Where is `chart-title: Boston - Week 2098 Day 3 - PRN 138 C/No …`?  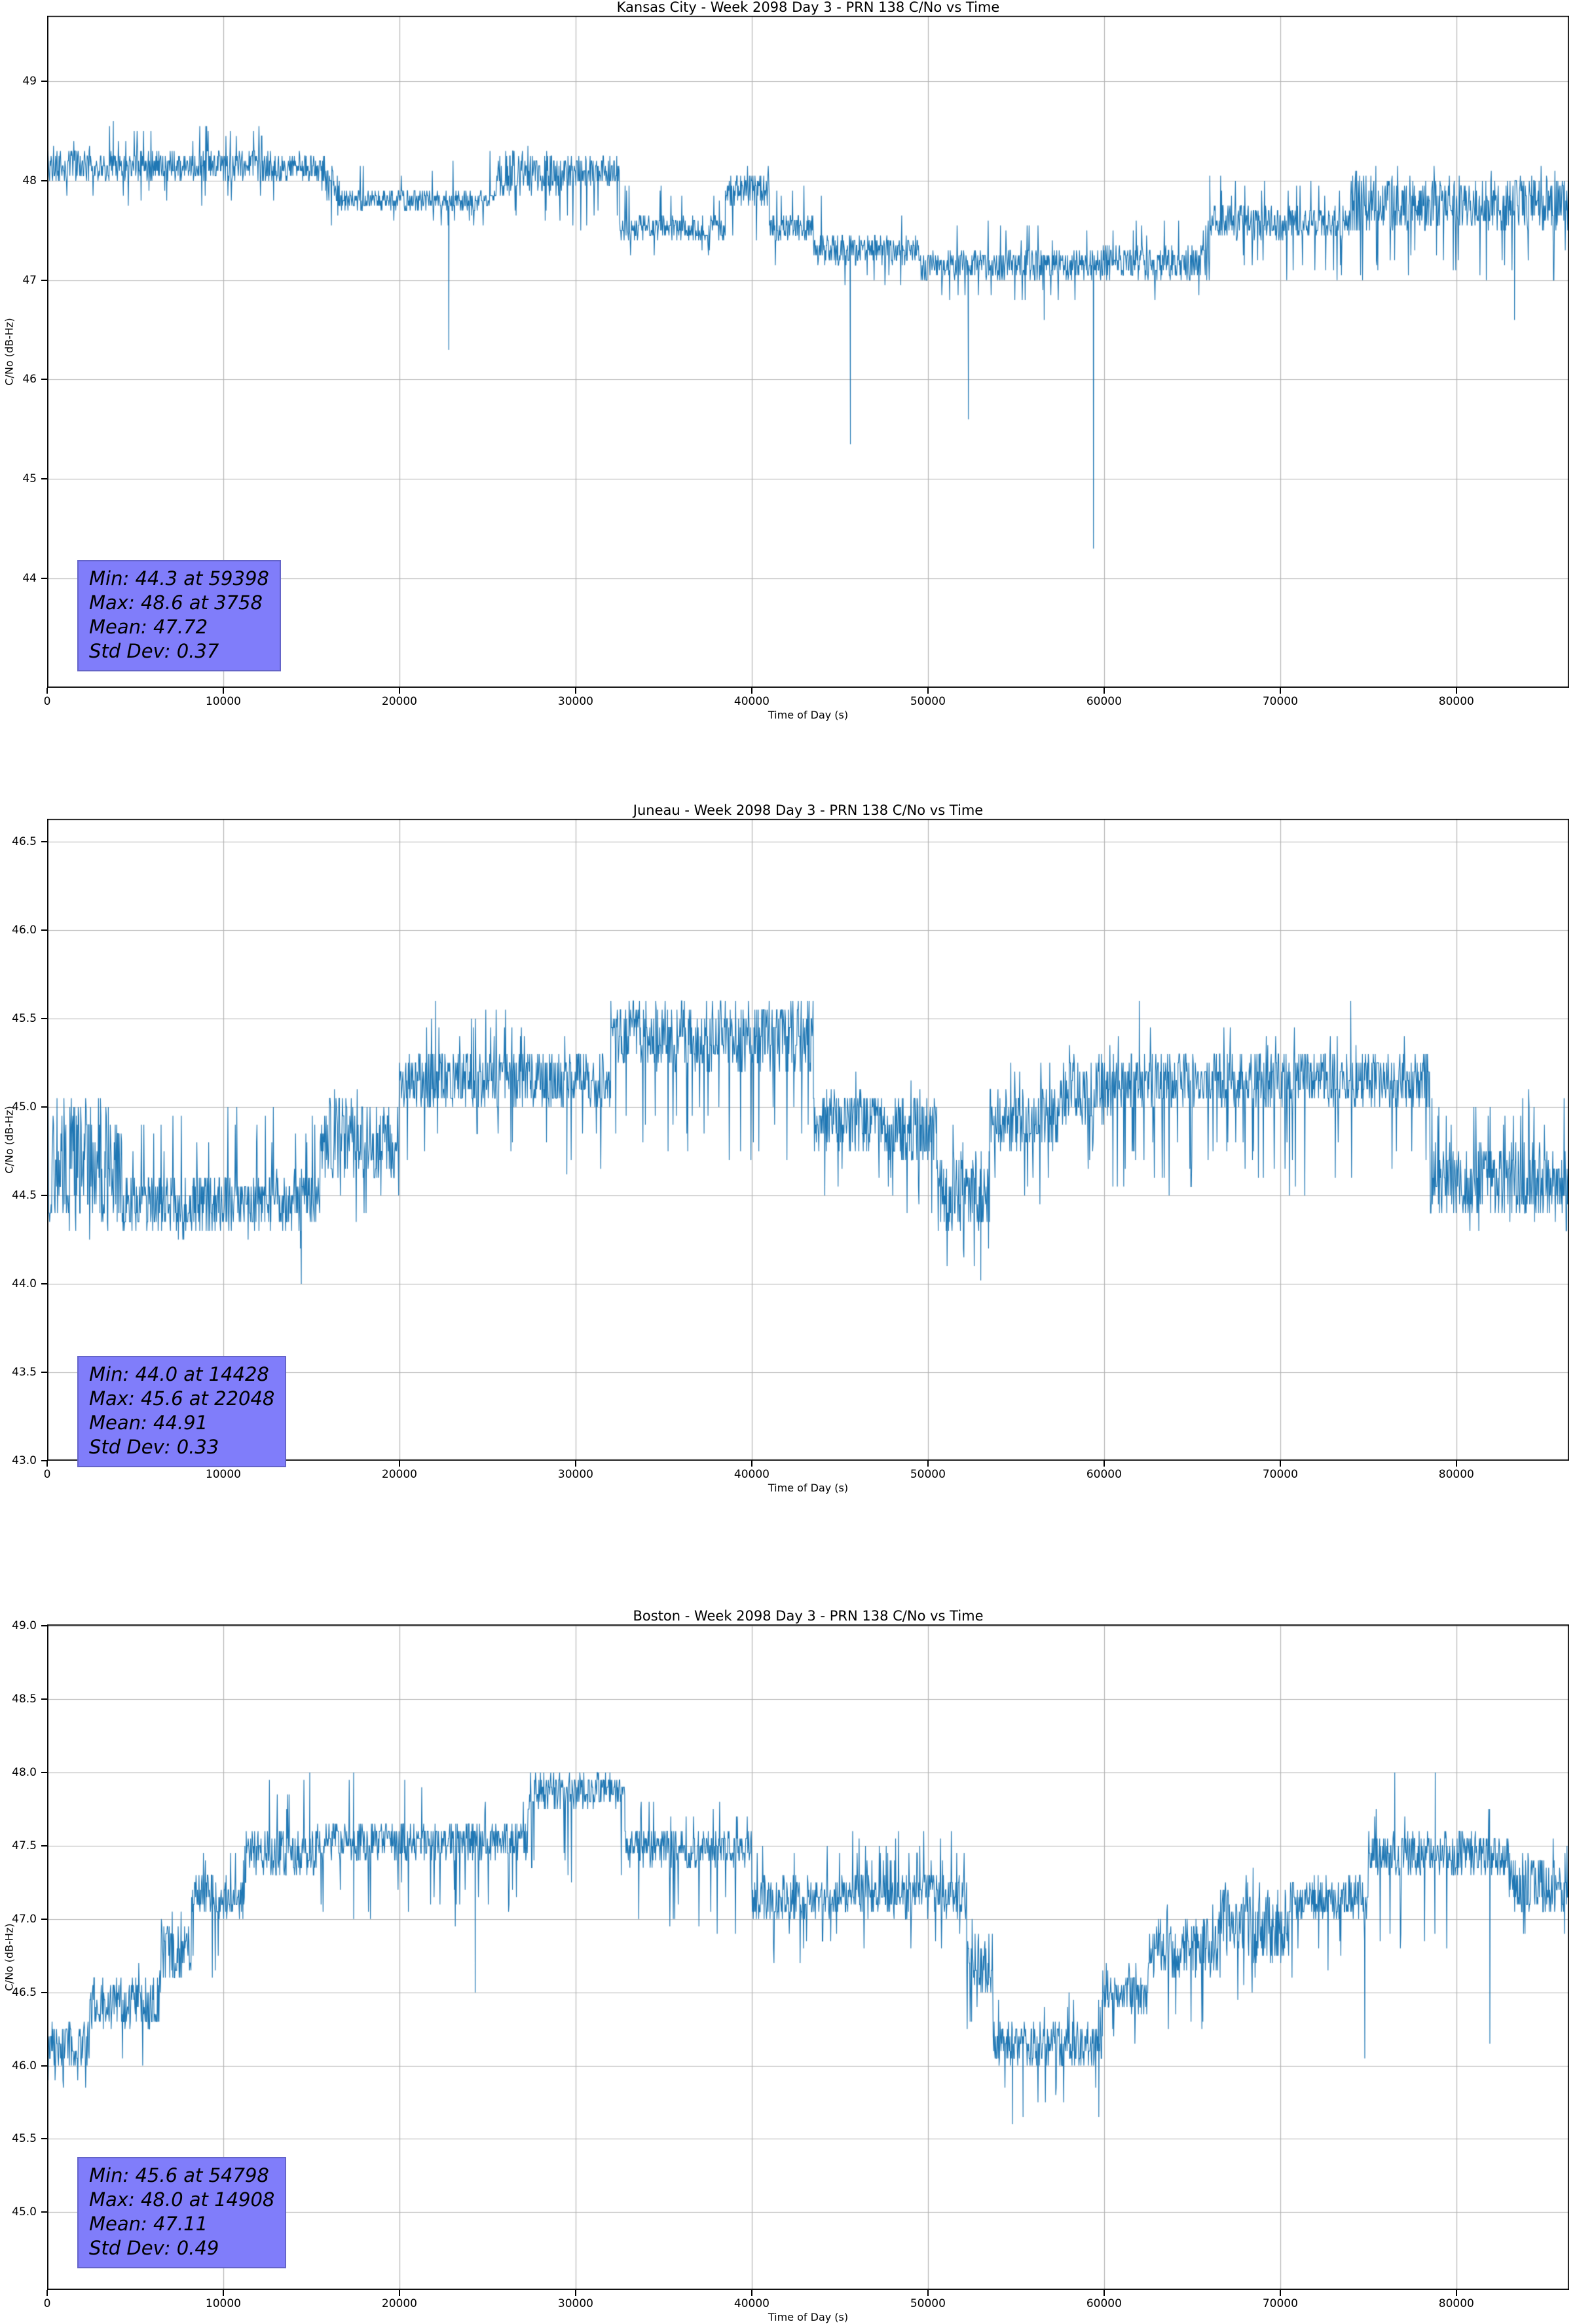
chart-title: Boston - Week 2098 Day 3 - PRN 138 C/No … is located at coordinates (808, 1616).